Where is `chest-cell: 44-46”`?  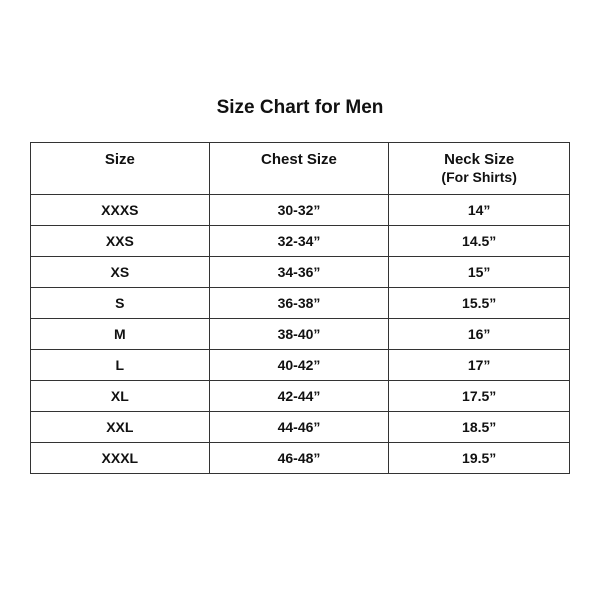
chest-cell: 44-46” is located at coordinates (299, 427).